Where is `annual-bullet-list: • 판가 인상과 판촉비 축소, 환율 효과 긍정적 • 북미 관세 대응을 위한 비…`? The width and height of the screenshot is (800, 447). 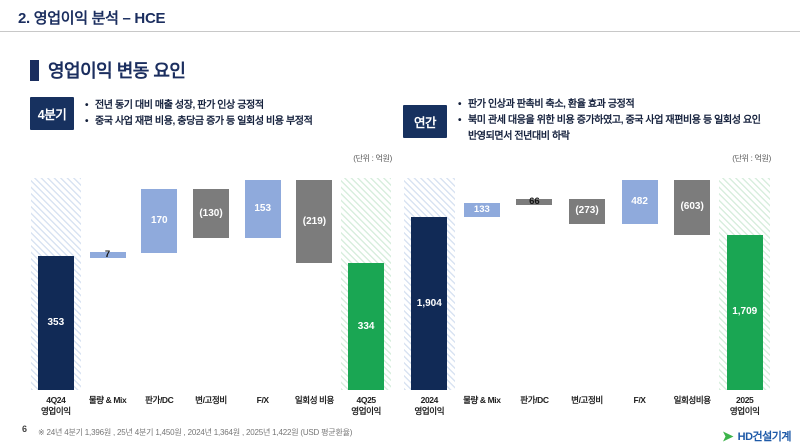
annual-bullet-list: • 판가 인상과 판촉비 축소, 환율 효과 긍정적 • 북미 관세 대응을 위한 비… is located at coordinates (614, 121).